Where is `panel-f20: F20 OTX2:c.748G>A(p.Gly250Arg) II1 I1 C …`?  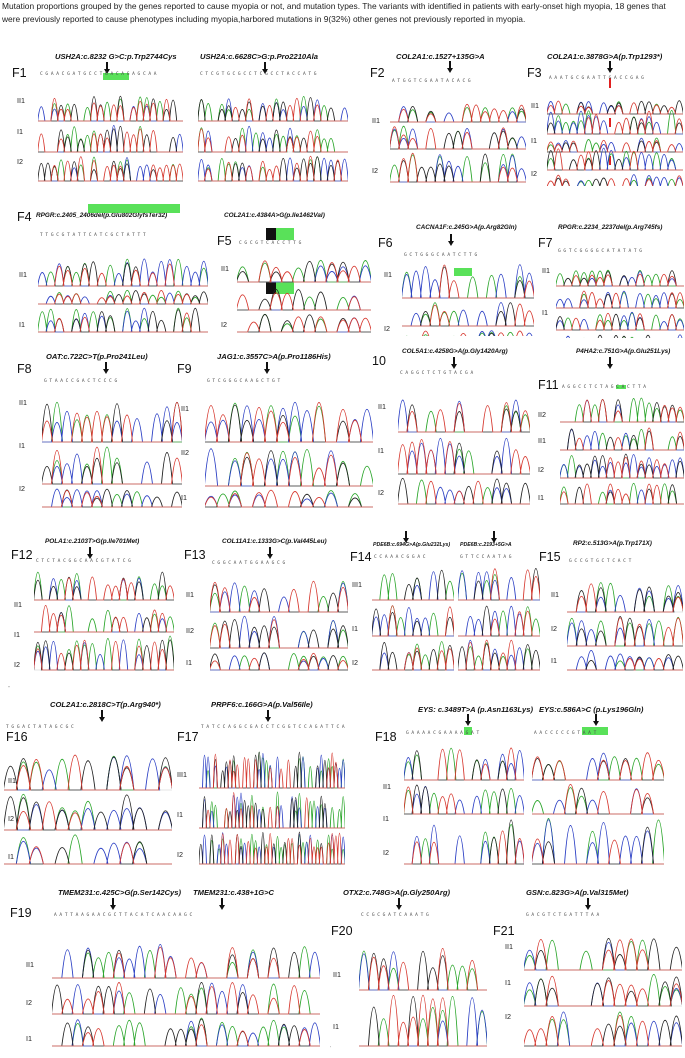
panel-f20: F20 OTX2:c.748G>A(p.Gly250Arg) II1 I1 C … is located at coordinates (407, 967).